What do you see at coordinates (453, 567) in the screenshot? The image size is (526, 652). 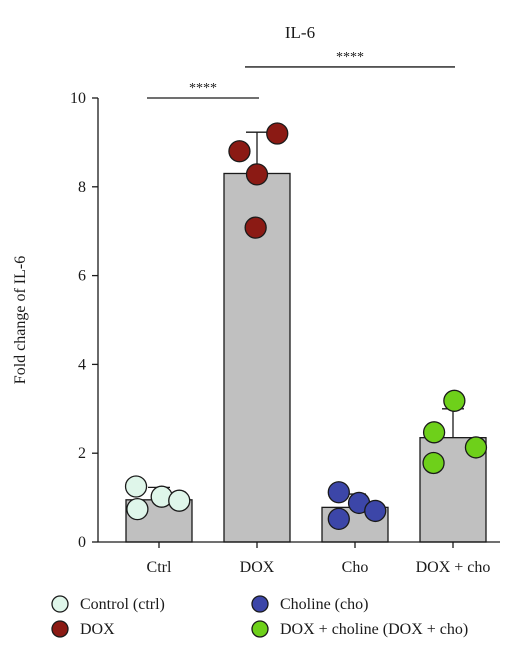 I see `x-tick-label: DOX + cho` at bounding box center [453, 567].